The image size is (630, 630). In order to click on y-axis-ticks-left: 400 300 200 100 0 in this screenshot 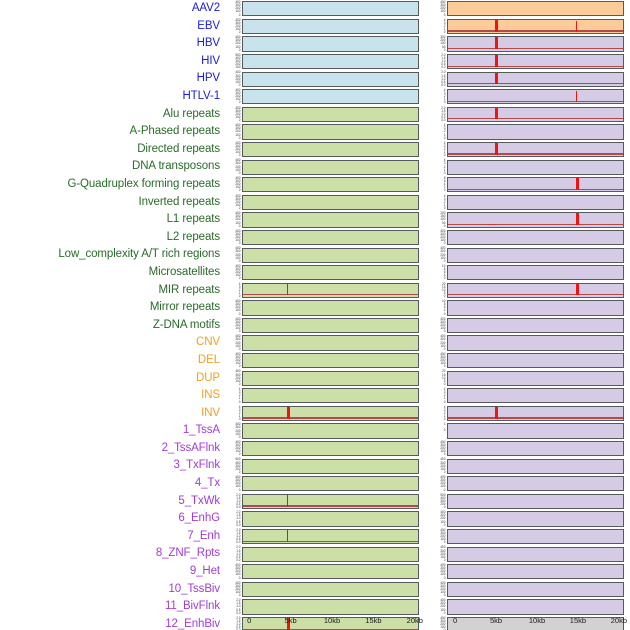, I will do `click(232, 431)`.